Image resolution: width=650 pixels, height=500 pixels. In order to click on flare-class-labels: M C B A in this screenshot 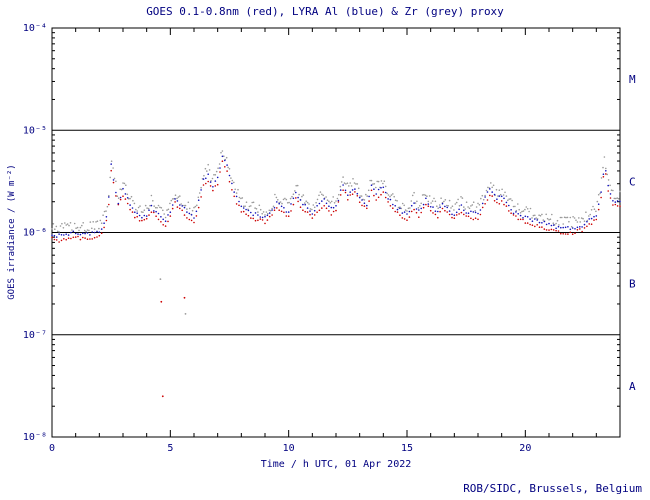, I will do `click(632, 233)`.